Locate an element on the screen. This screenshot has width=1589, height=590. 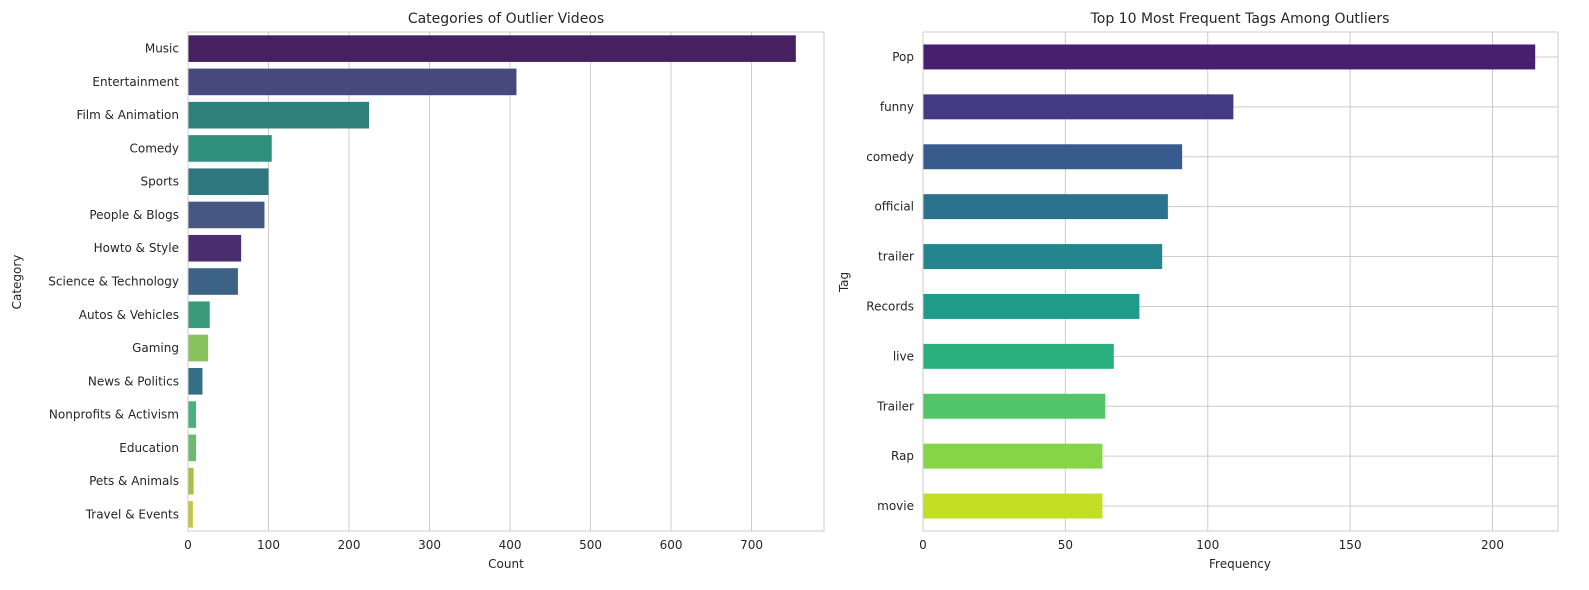
left-x-tick-label: 100 is located at coordinates (268, 545).